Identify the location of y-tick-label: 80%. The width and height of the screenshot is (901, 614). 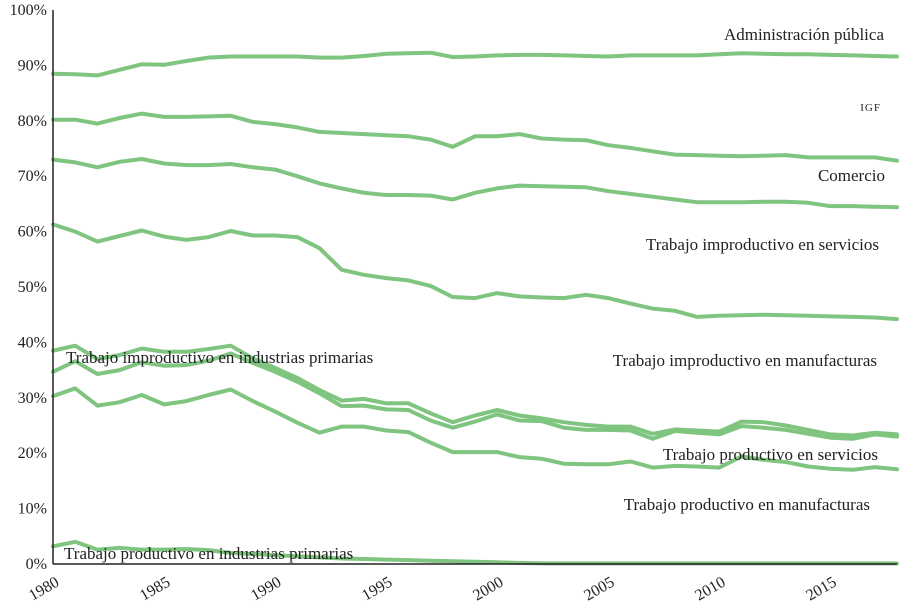
(32, 121).